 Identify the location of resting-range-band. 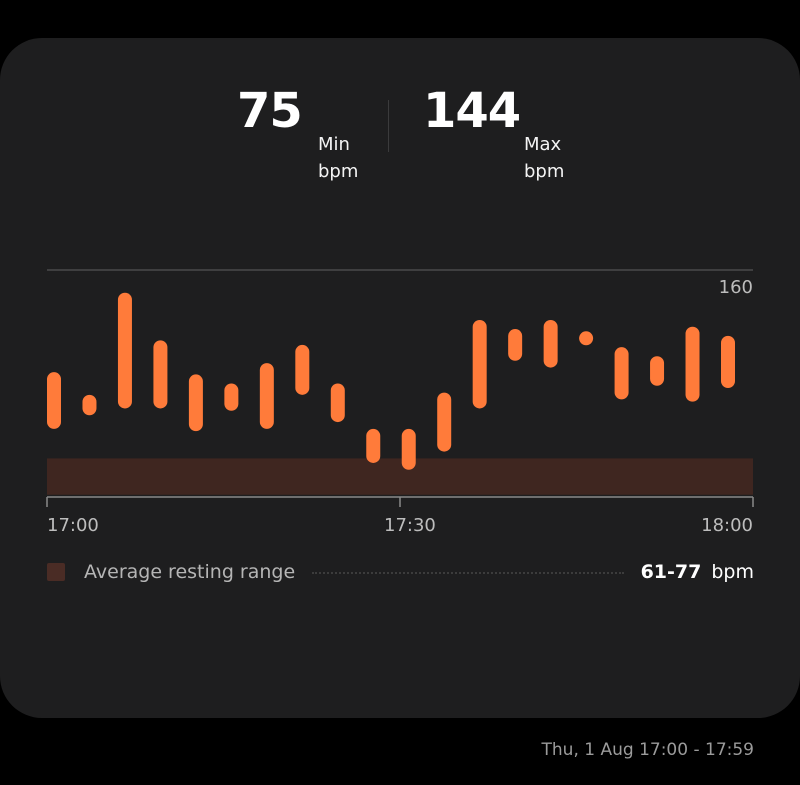
(400, 476).